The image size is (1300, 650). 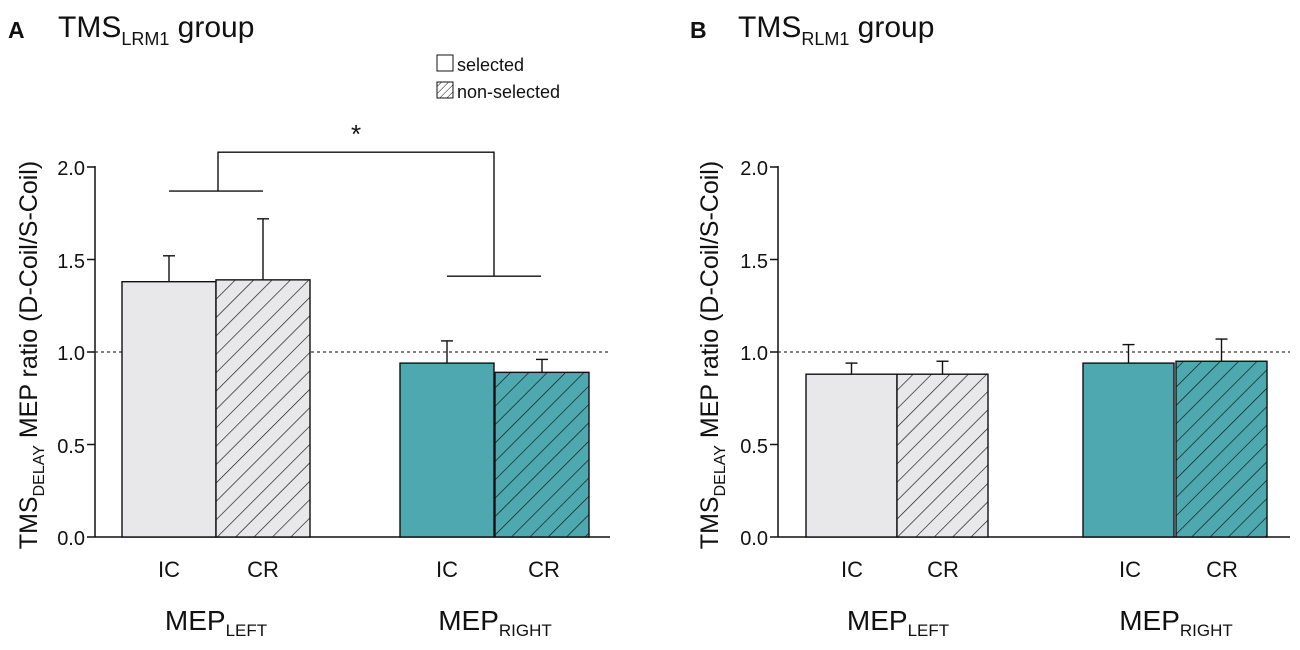 I want to click on panel-a-title: TMSLRM1 group, so click(x=156, y=30).